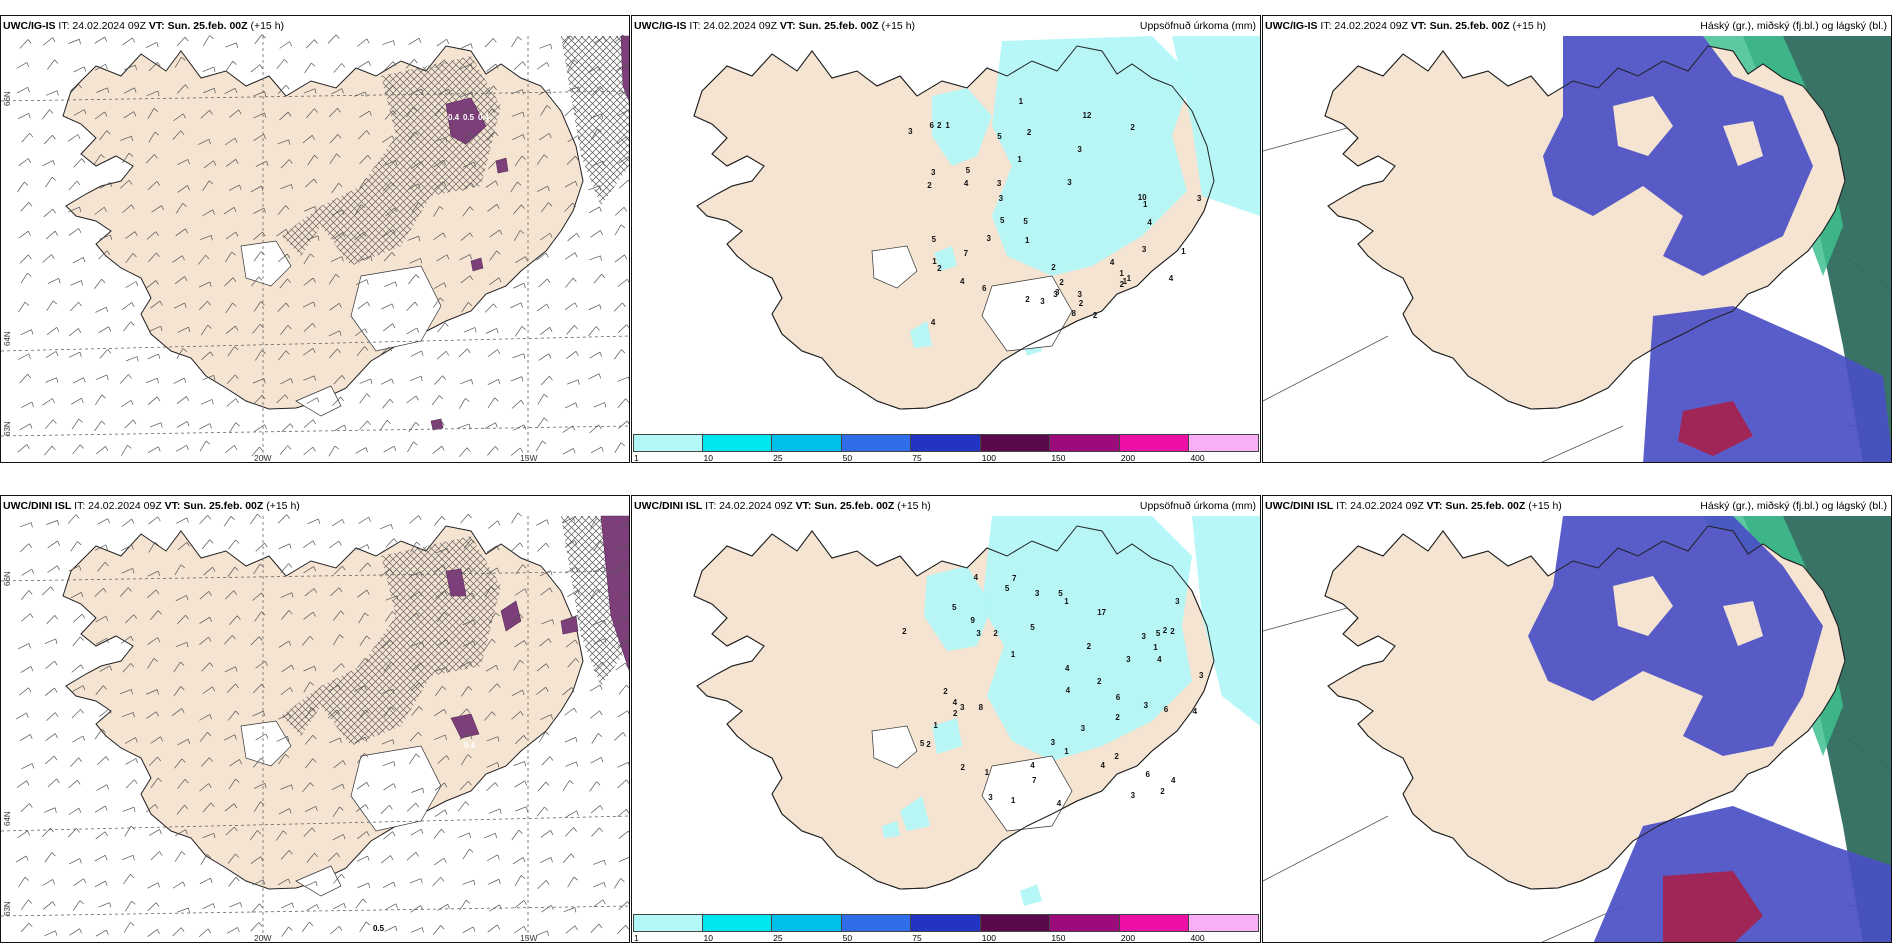 The height and width of the screenshot is (950, 1900). I want to click on precip-value: 4, so click(1195, 712).